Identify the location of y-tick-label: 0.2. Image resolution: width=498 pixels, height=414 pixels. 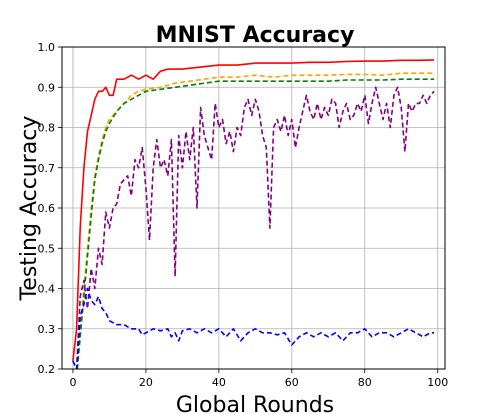
(47, 369).